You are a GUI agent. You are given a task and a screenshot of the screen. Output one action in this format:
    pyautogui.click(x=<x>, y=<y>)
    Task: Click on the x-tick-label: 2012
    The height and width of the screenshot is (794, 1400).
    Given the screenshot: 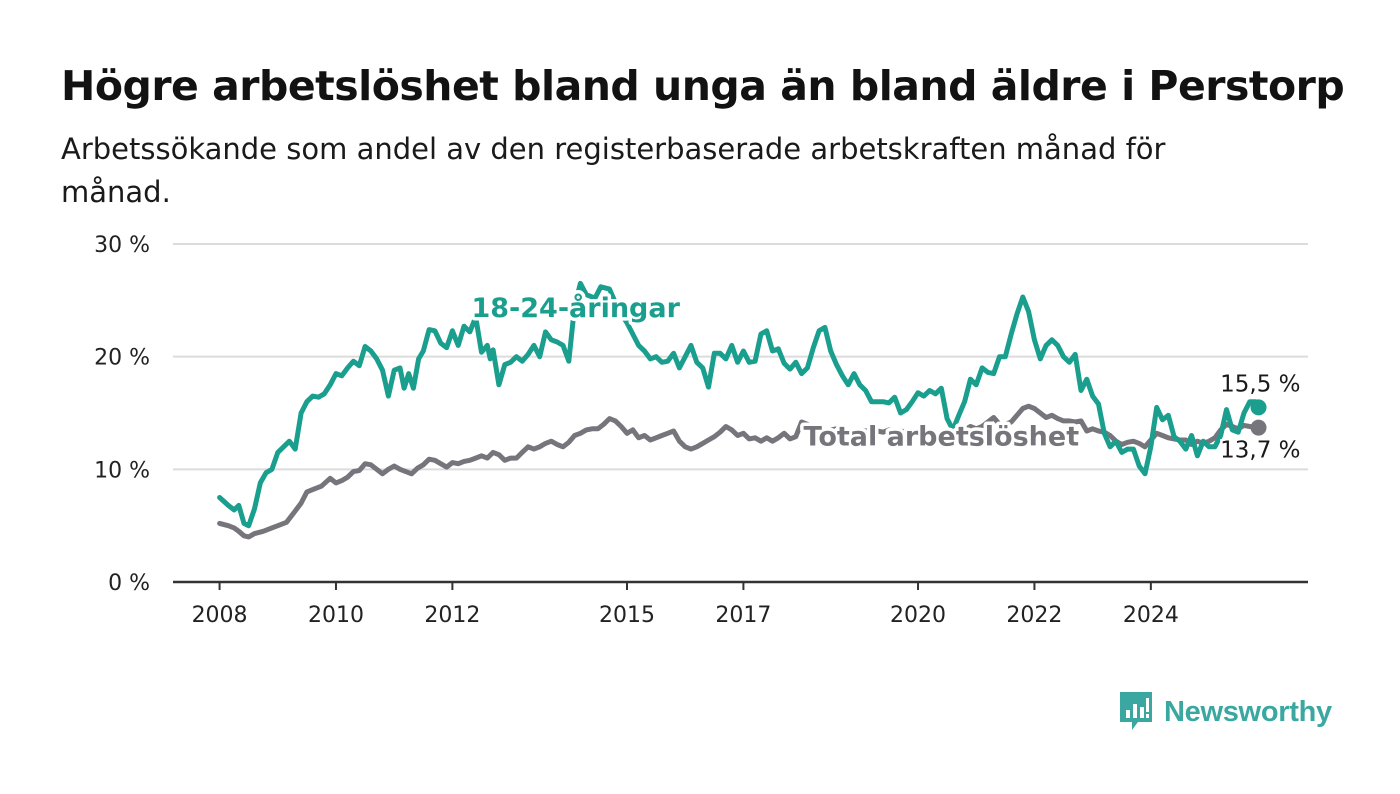 What is the action you would take?
    pyautogui.click(x=452, y=615)
    